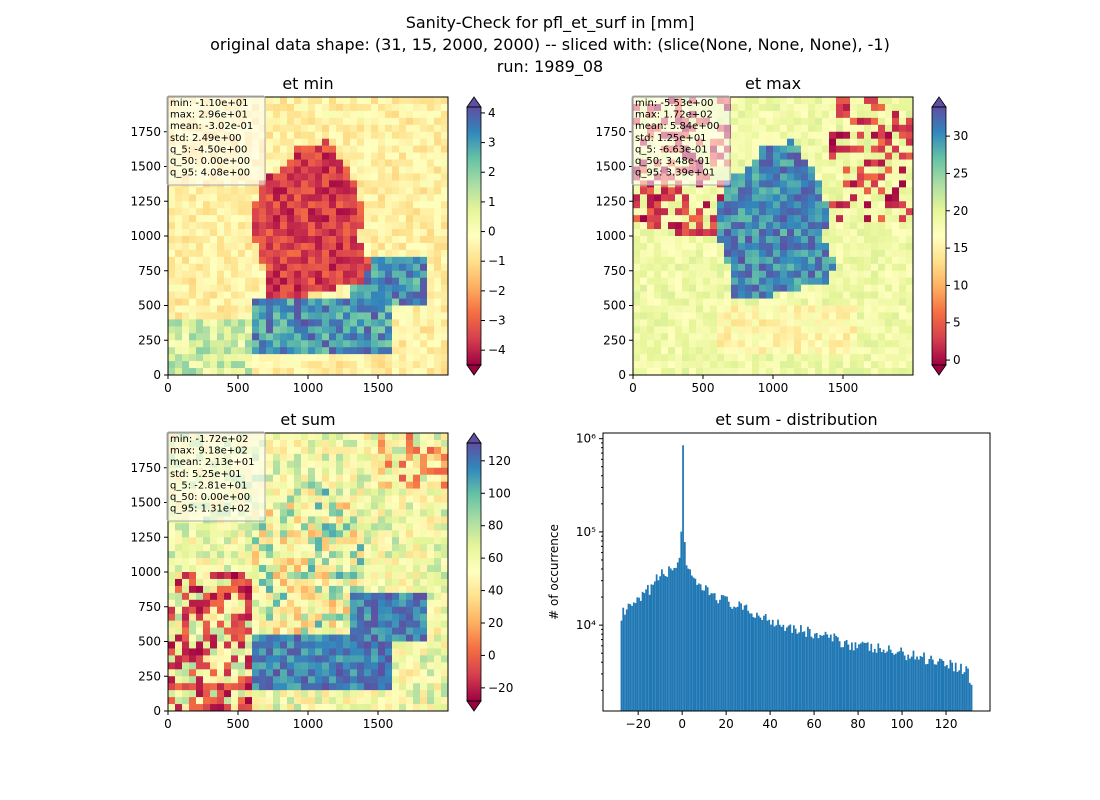  Describe the element at coordinates (209, 451) in the screenshot. I see `stats-line: max: 9.18e+02` at that location.